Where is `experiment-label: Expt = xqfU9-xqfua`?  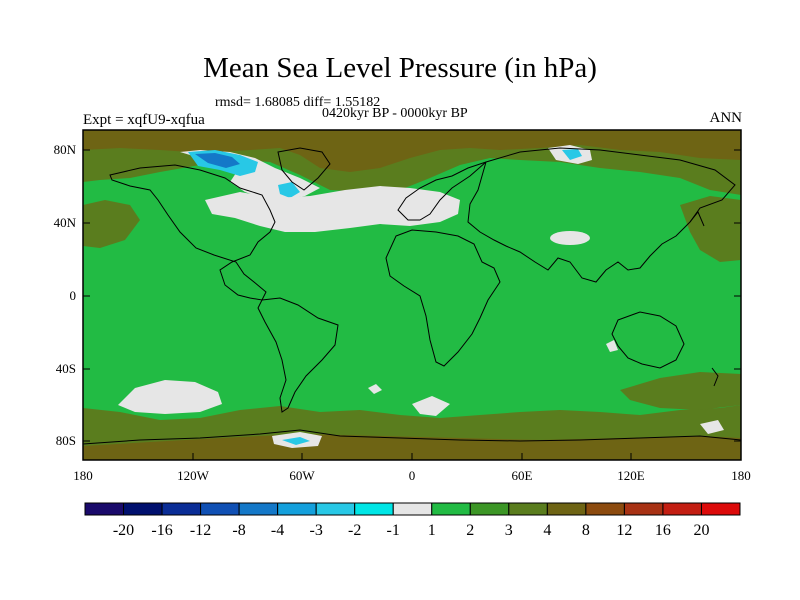
experiment-label: Expt = xqfU9-xqfua is located at coordinates (144, 120).